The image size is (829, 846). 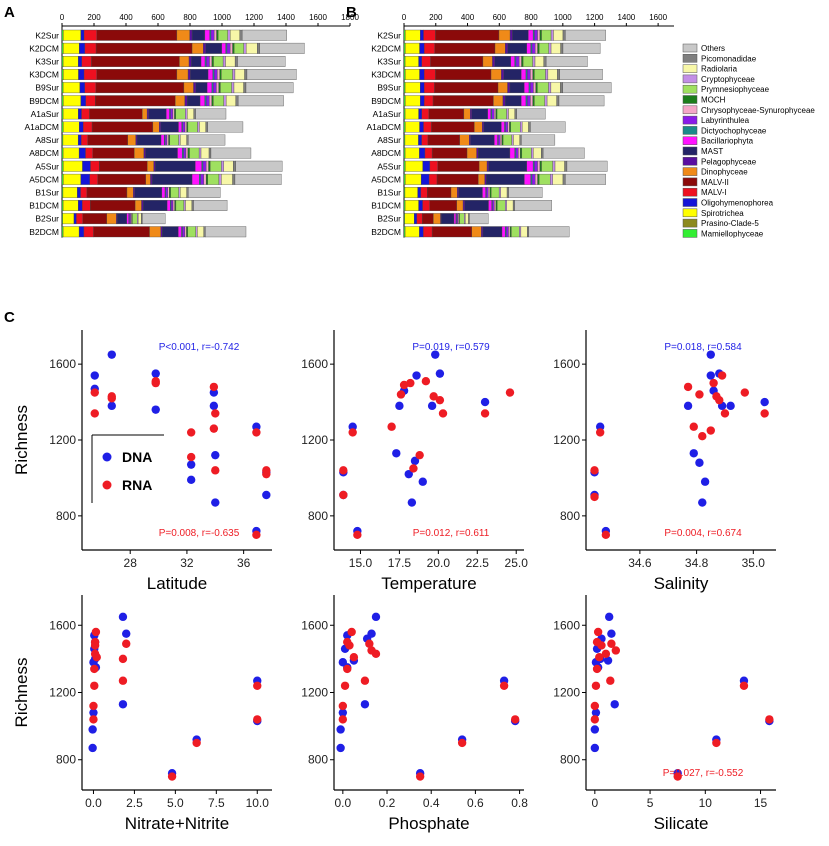 What do you see at coordinates (758, 110) in the screenshot?
I see `legend-label-chrysophyceae-synurophyceae: Chrysophyceae-Synurophyceae` at bounding box center [758, 110].